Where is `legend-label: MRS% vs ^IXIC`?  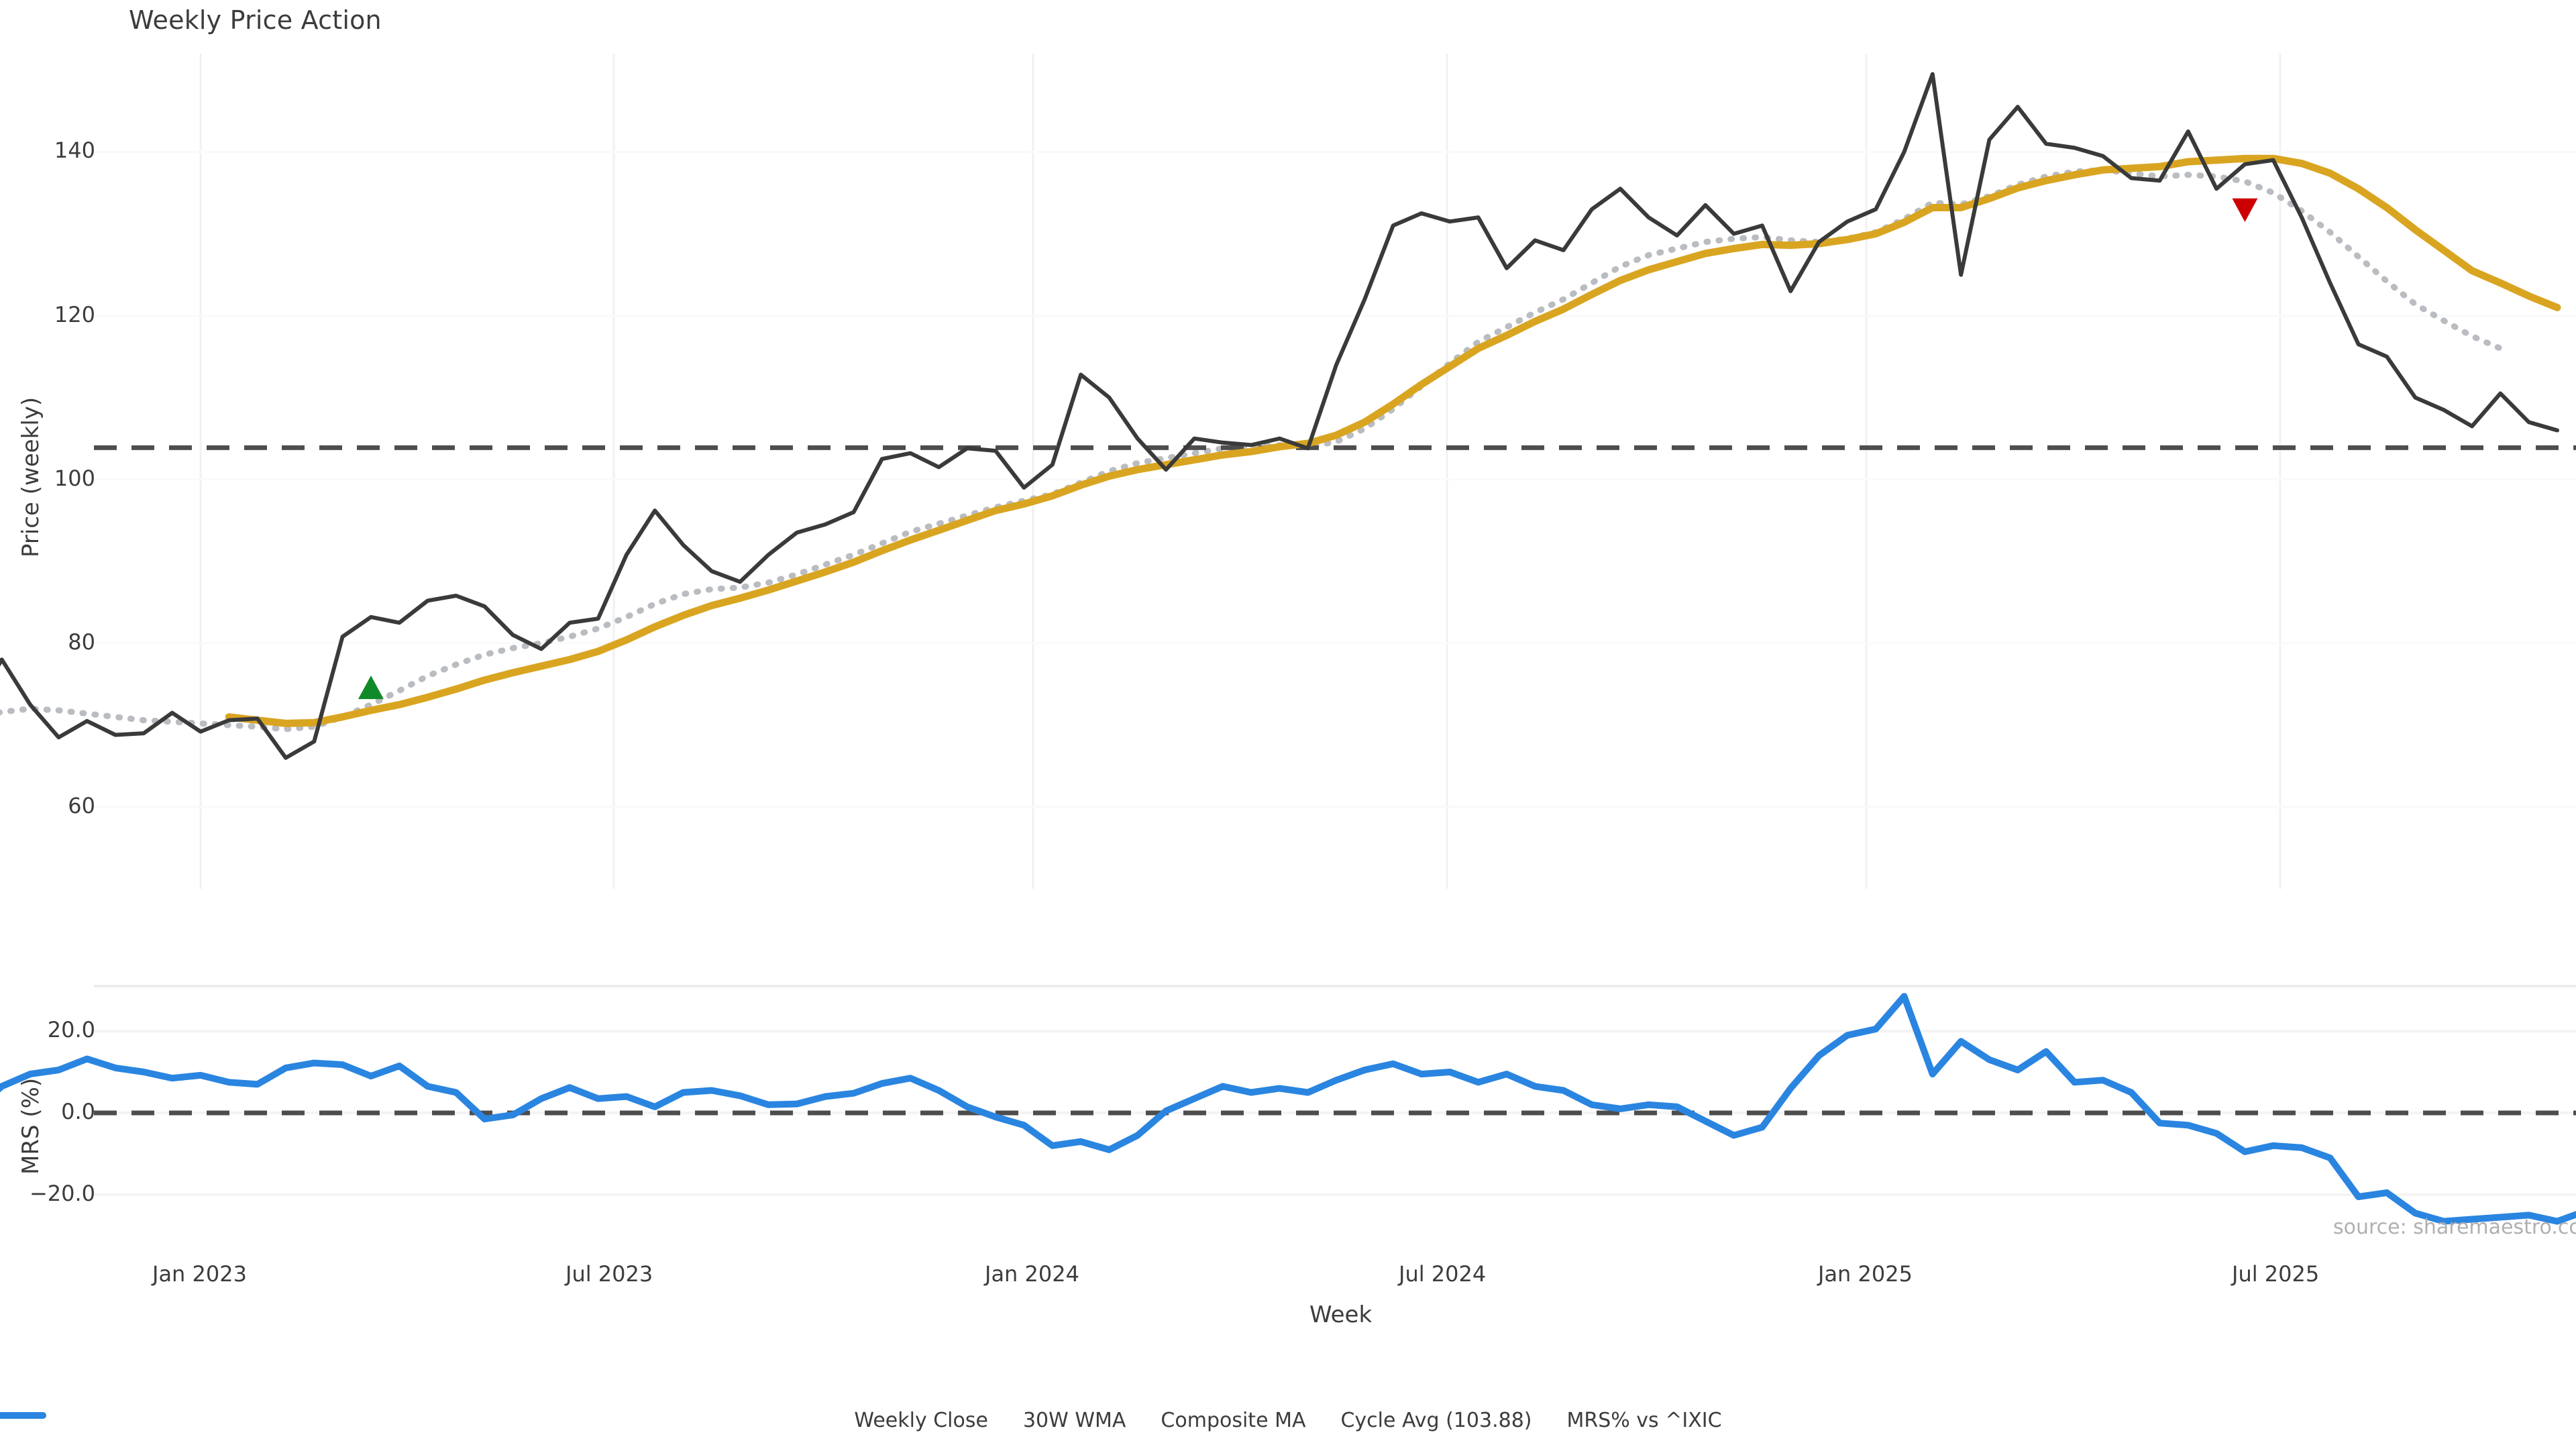
legend-label: MRS% vs ^IXIC is located at coordinates (1644, 1420).